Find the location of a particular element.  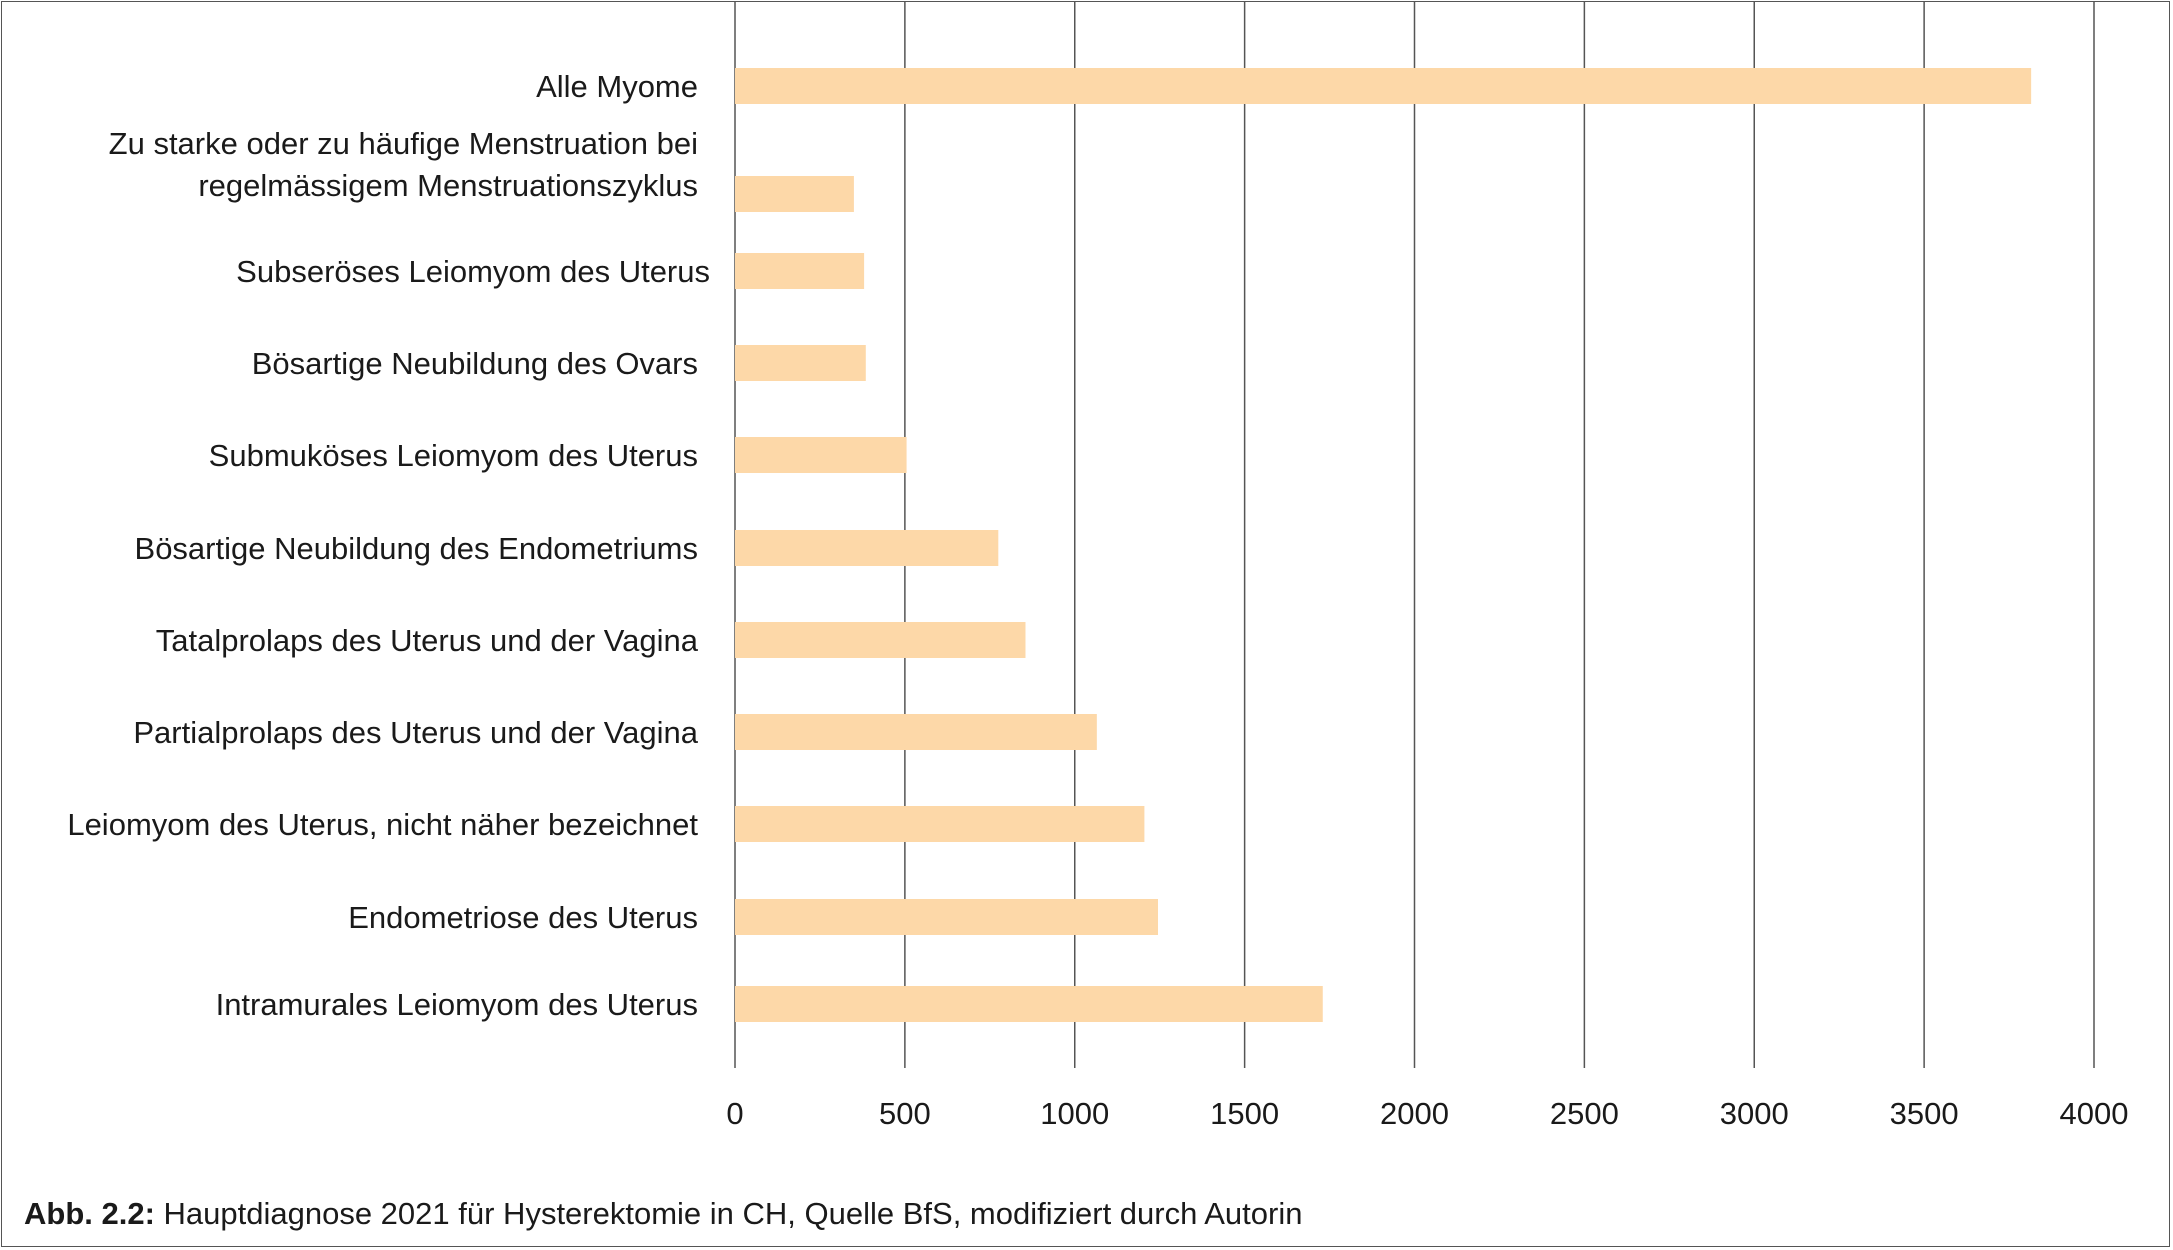

category-label: Tatalprolaps des Uterus und der Vagina is located at coordinates (427, 640).